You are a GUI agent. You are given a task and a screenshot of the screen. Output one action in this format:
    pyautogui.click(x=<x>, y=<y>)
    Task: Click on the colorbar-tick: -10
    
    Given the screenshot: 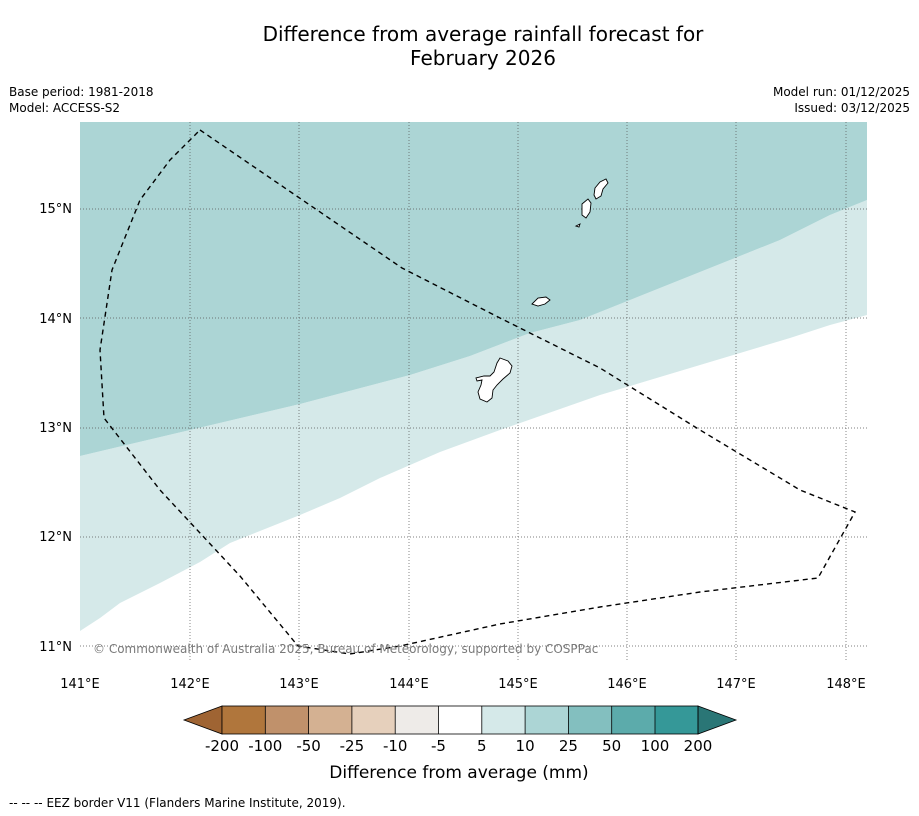 What is the action you would take?
    pyautogui.click(x=395, y=746)
    